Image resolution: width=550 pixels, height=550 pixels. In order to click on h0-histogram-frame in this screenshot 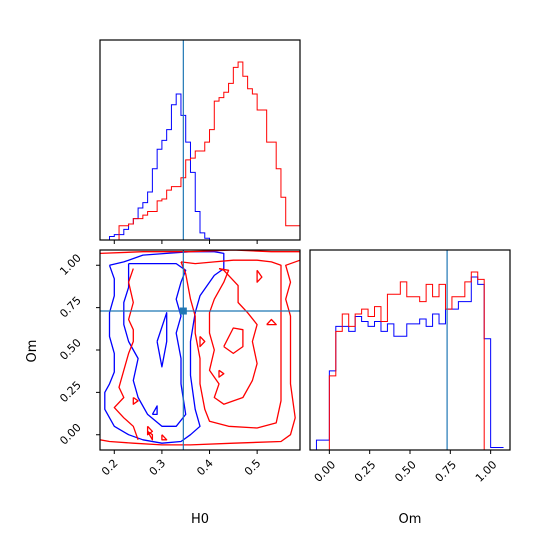, I will do `click(200, 140)`.